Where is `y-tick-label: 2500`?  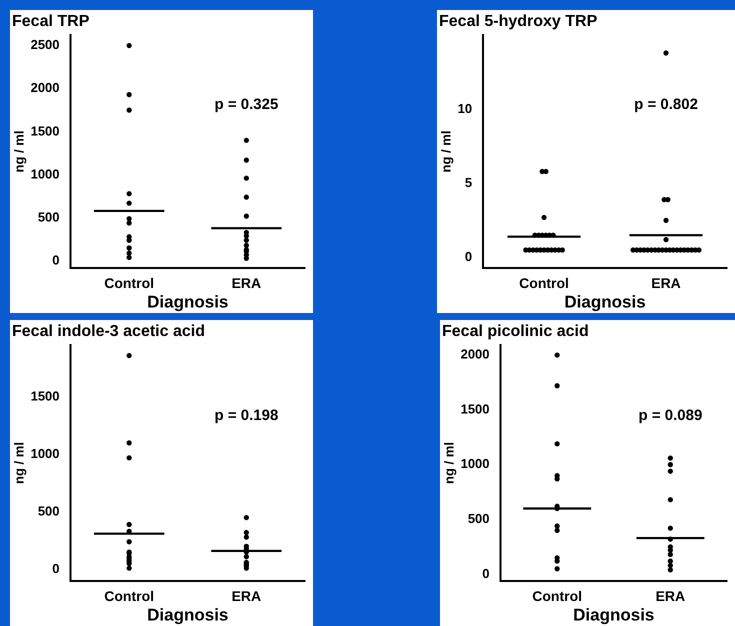 y-tick-label: 2500 is located at coordinates (45, 44).